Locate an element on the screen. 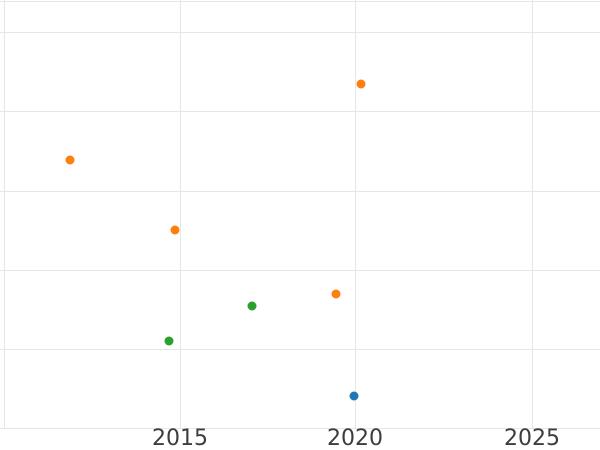 This screenshot has height=450, width=600. x-tick-label: 2020 is located at coordinates (355, 438).